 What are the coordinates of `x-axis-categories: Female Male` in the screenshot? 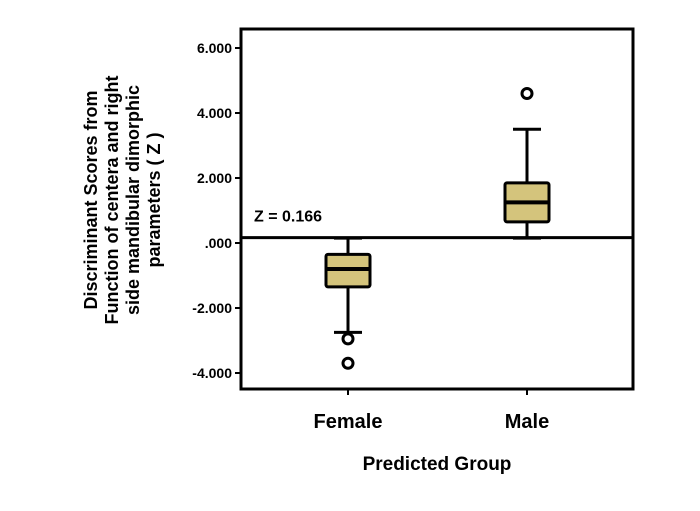 It's located at (431, 411).